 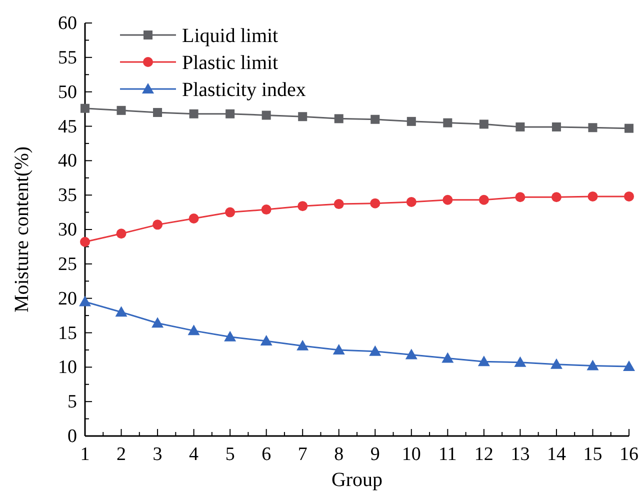 I want to click on y-tick-label: 45, so click(x=67, y=127).